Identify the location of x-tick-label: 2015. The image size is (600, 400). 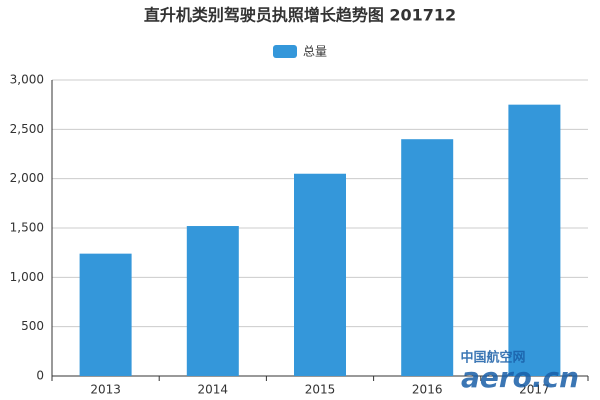
(320, 390).